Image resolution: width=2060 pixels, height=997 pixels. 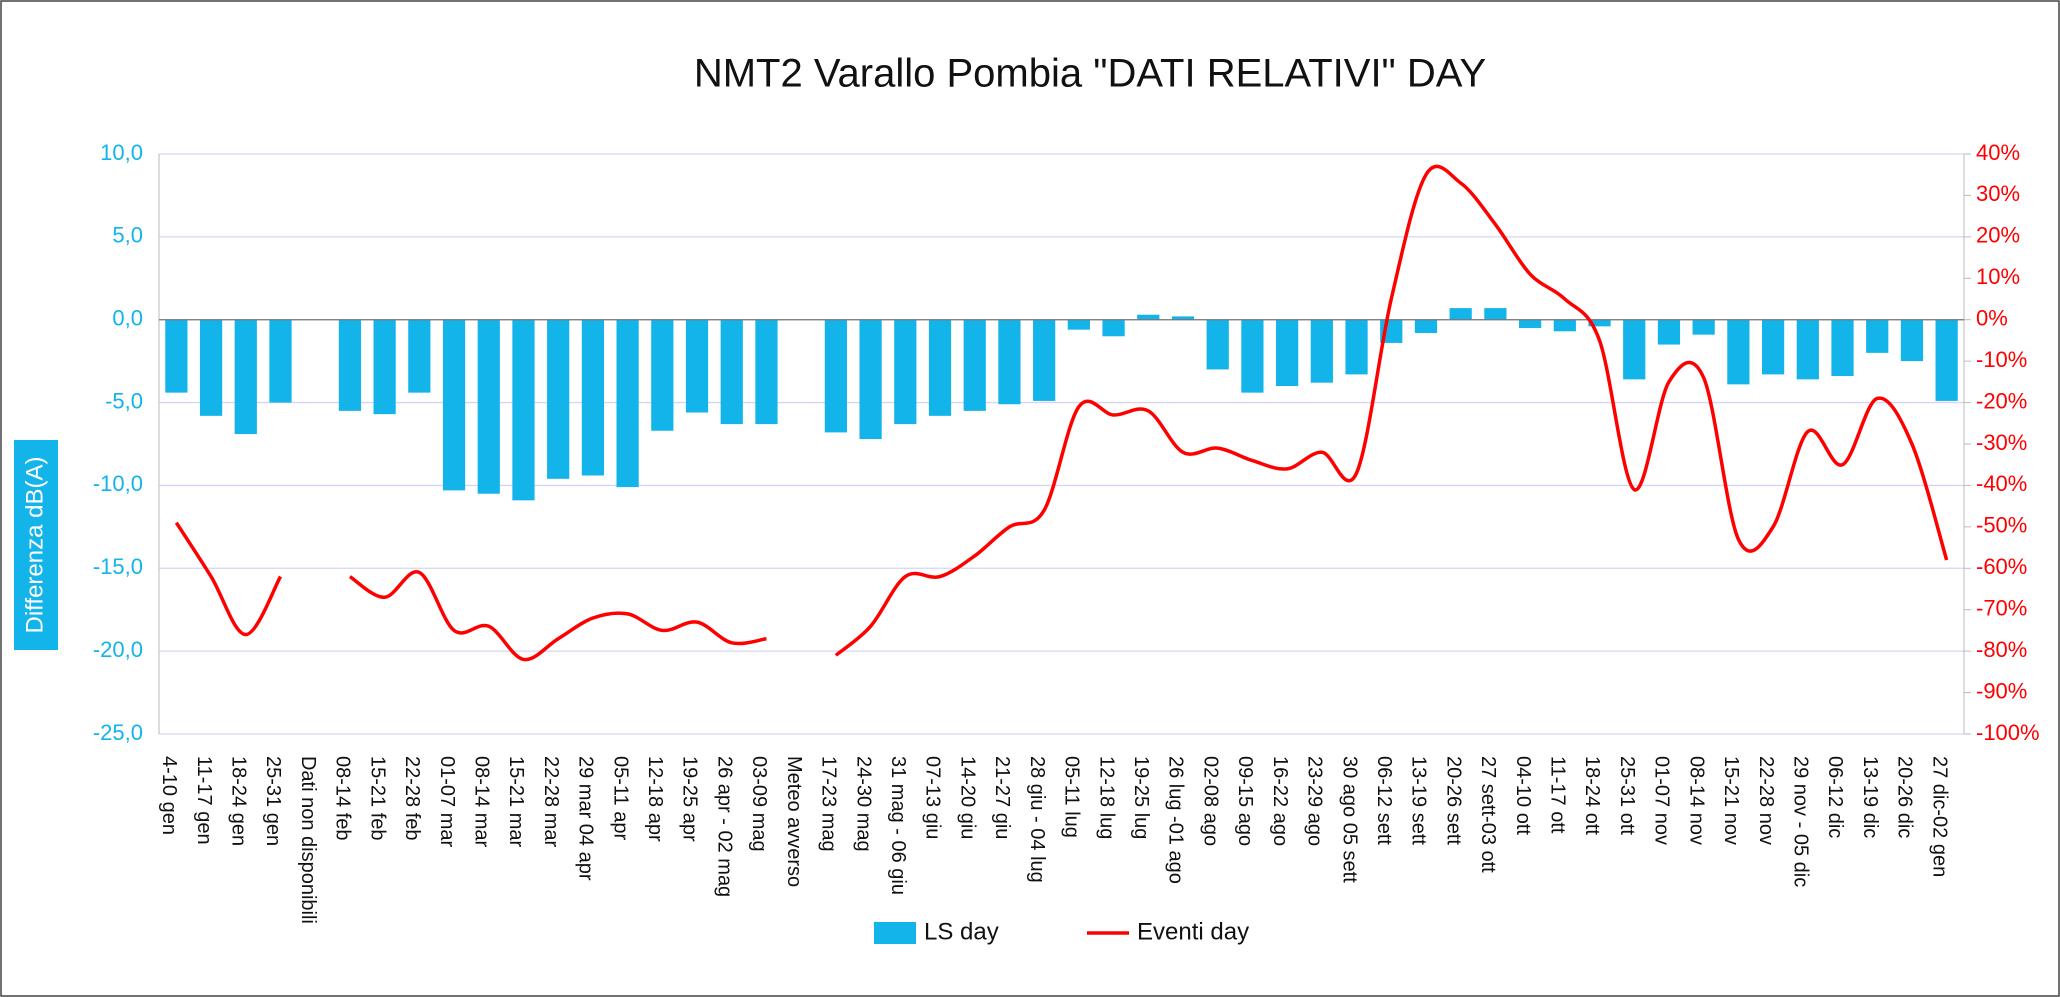 I want to click on y-tick-label: -10,0, so click(x=118, y=483).